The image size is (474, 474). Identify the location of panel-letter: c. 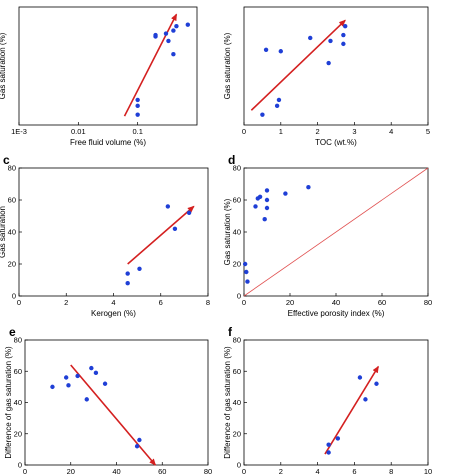
(6, 160).